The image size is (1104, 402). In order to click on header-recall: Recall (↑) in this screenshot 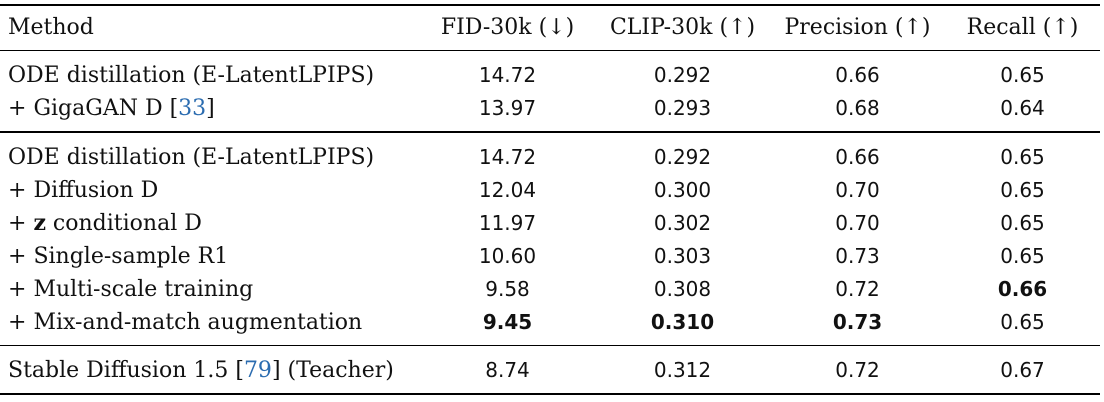, I will do `click(1022, 27)`.